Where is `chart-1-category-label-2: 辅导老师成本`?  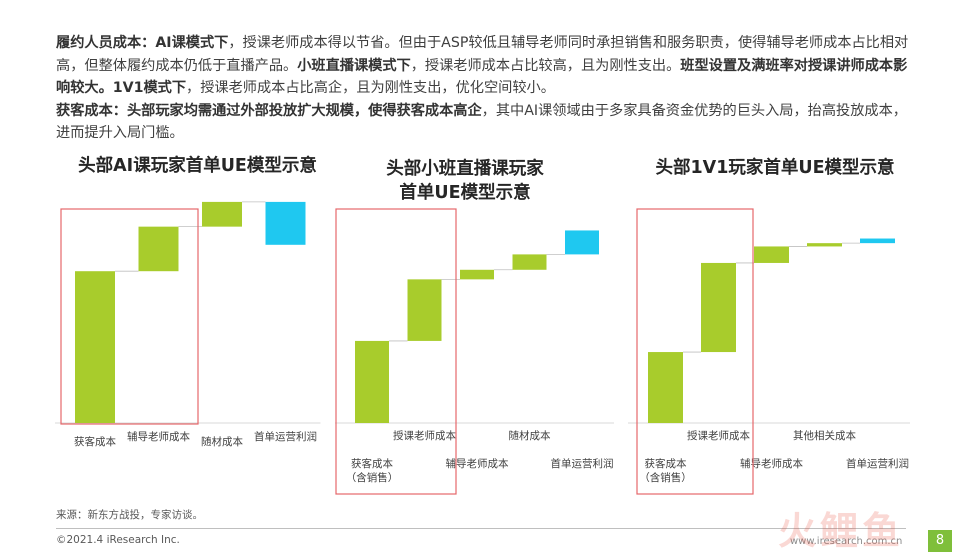 chart-1-category-label-2: 辅导老师成本 is located at coordinates (477, 463).